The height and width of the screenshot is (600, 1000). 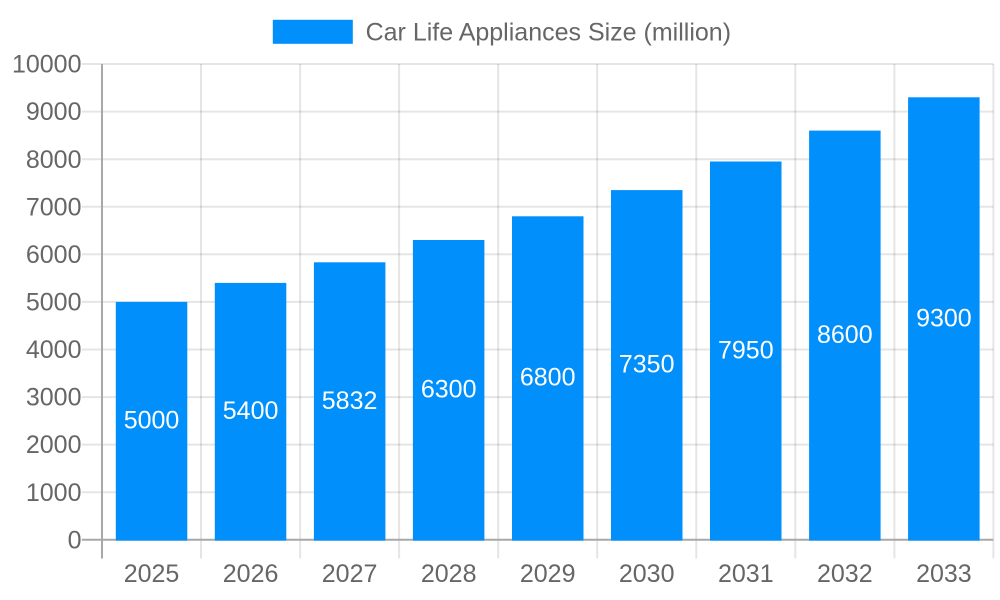 What do you see at coordinates (54, 112) in the screenshot?
I see `svg-text: 9000` at bounding box center [54, 112].